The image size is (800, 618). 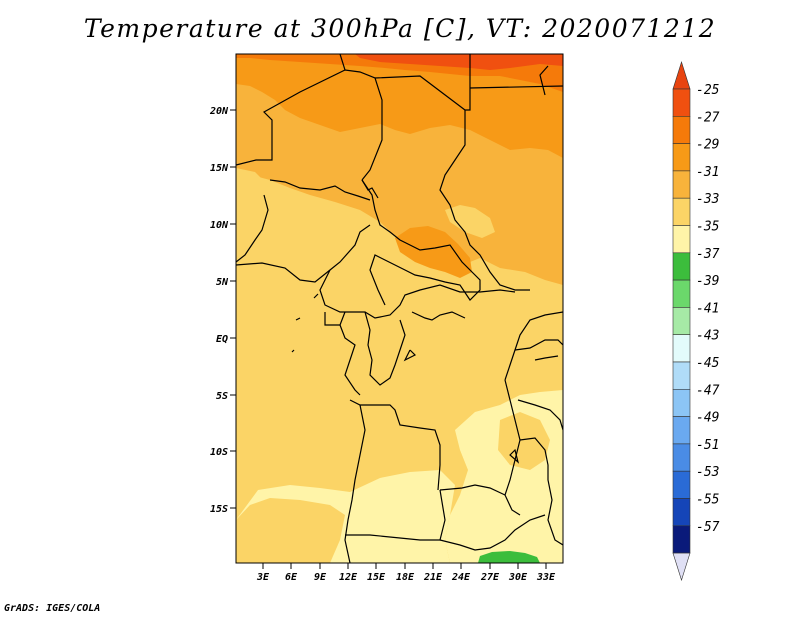 I want to click on lon-label-6e: 6E, so click(x=291, y=577).